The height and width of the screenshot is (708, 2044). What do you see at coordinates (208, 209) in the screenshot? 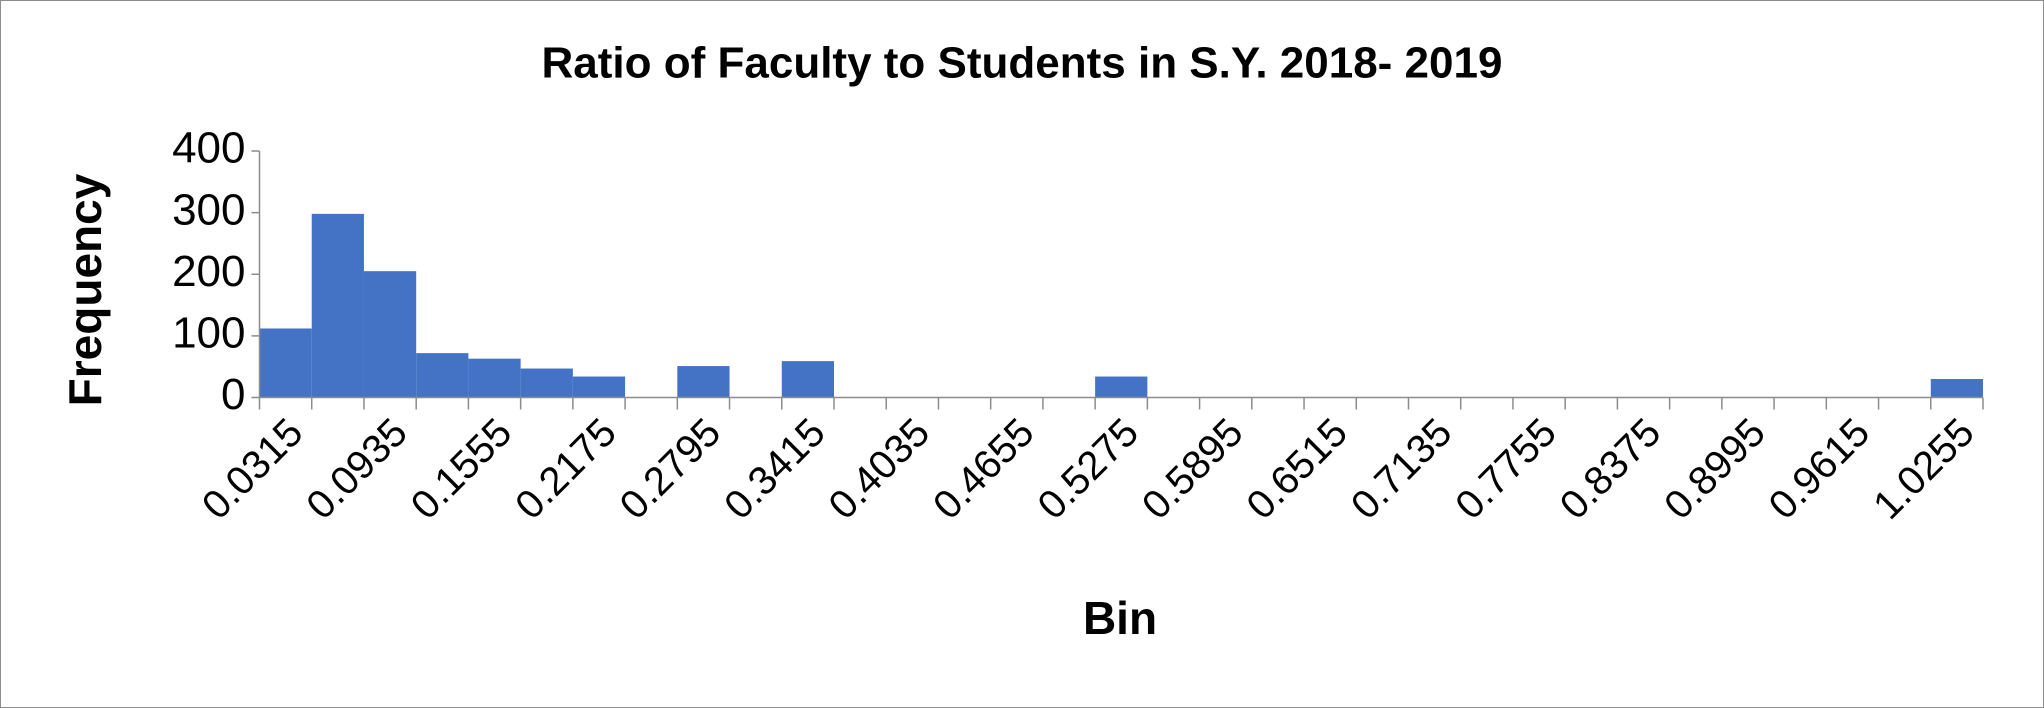
I see `y-tick-label: 300` at bounding box center [208, 209].